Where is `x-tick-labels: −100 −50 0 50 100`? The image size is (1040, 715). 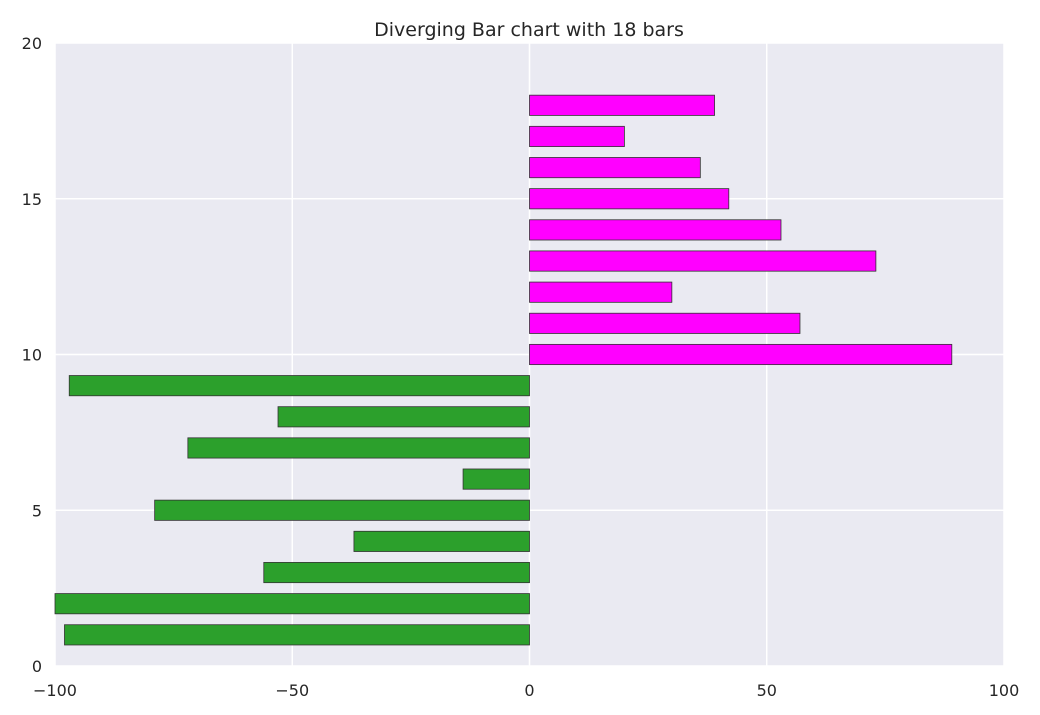 x-tick-labels: −100 −50 0 50 100 is located at coordinates (526, 690).